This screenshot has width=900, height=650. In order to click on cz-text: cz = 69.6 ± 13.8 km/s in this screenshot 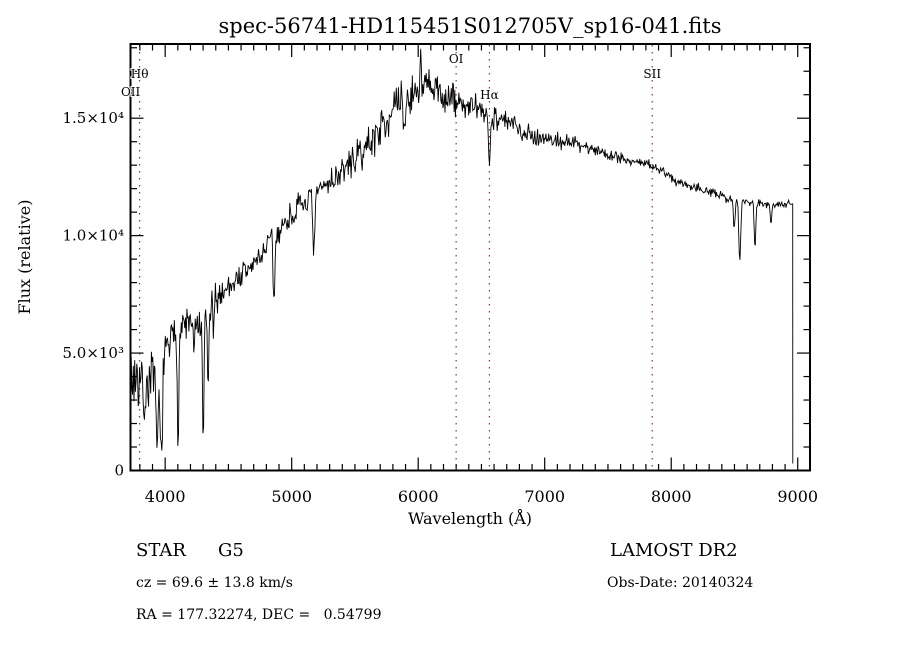, I will do `click(214, 583)`.